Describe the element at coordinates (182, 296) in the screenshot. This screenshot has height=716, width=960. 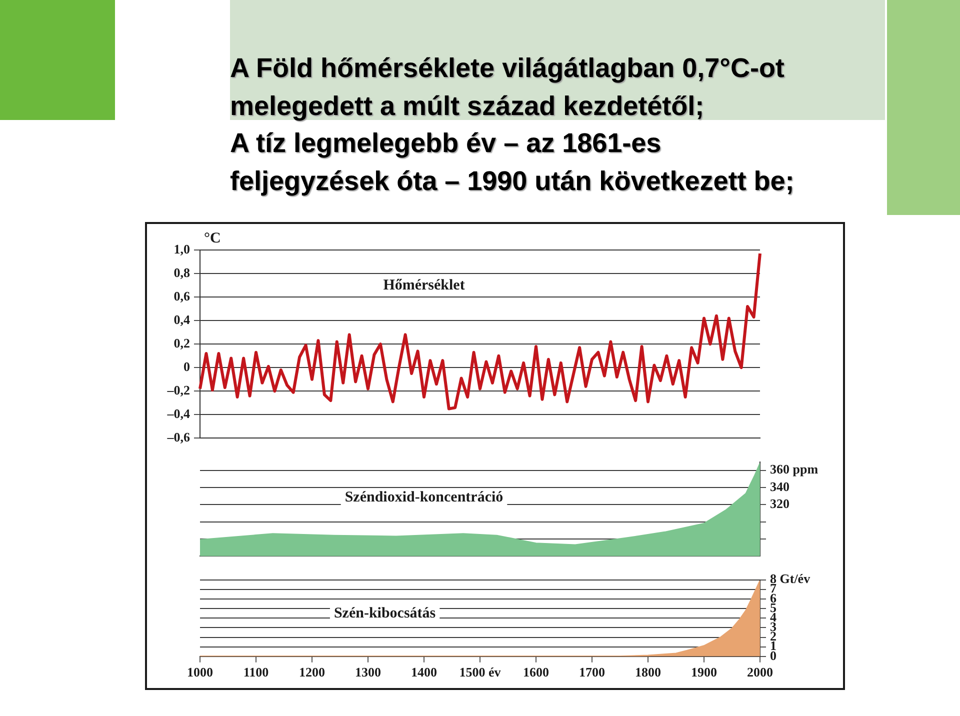
I see `y-tick-label: 0,6` at that location.